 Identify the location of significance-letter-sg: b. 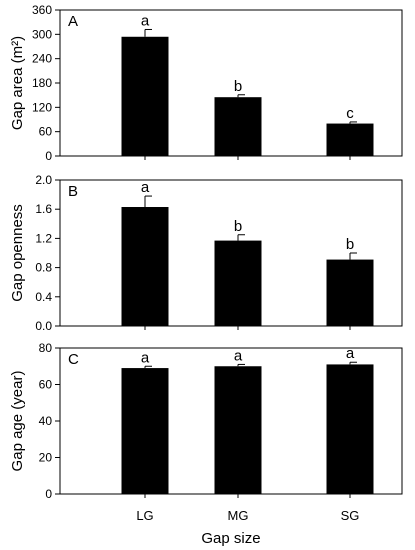
(350, 244).